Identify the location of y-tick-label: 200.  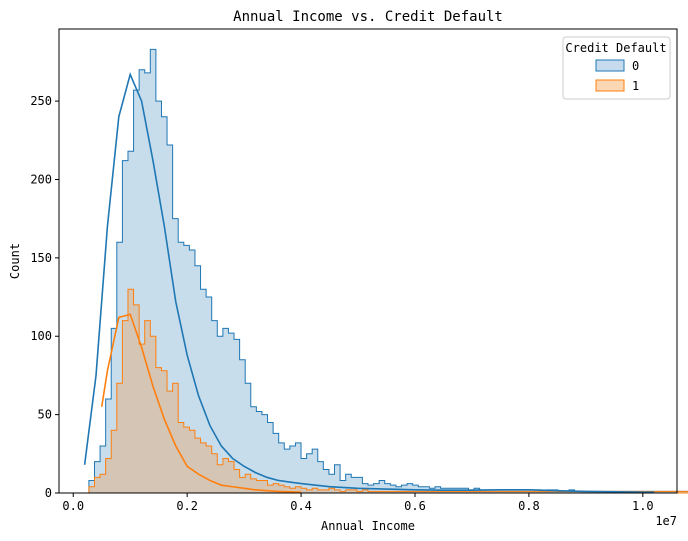
(41, 179).